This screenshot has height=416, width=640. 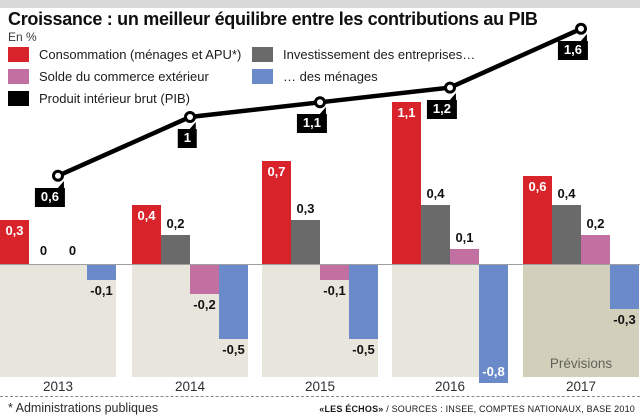 What do you see at coordinates (83, 408) in the screenshot?
I see `footnote: * Administrations publiques` at bounding box center [83, 408].